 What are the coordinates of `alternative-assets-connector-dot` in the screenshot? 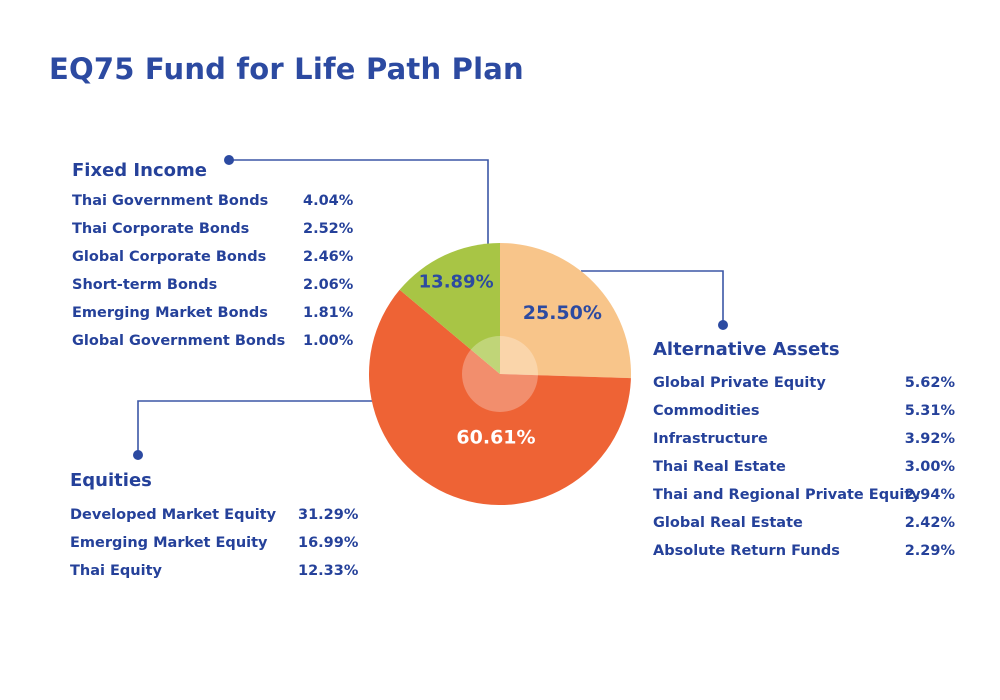 It's located at (723, 325).